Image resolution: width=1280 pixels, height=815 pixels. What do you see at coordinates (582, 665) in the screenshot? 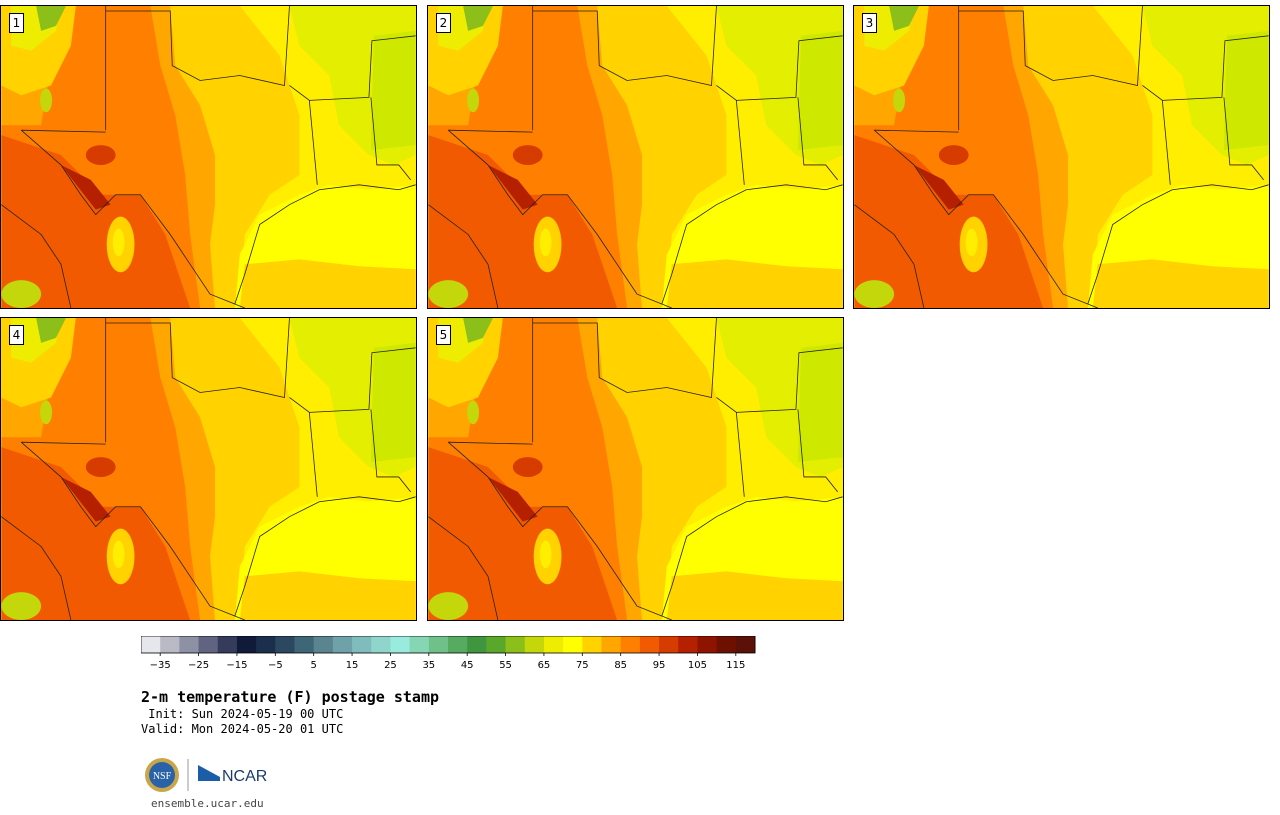
I see `colorbar-tick-label: 75` at bounding box center [582, 665].